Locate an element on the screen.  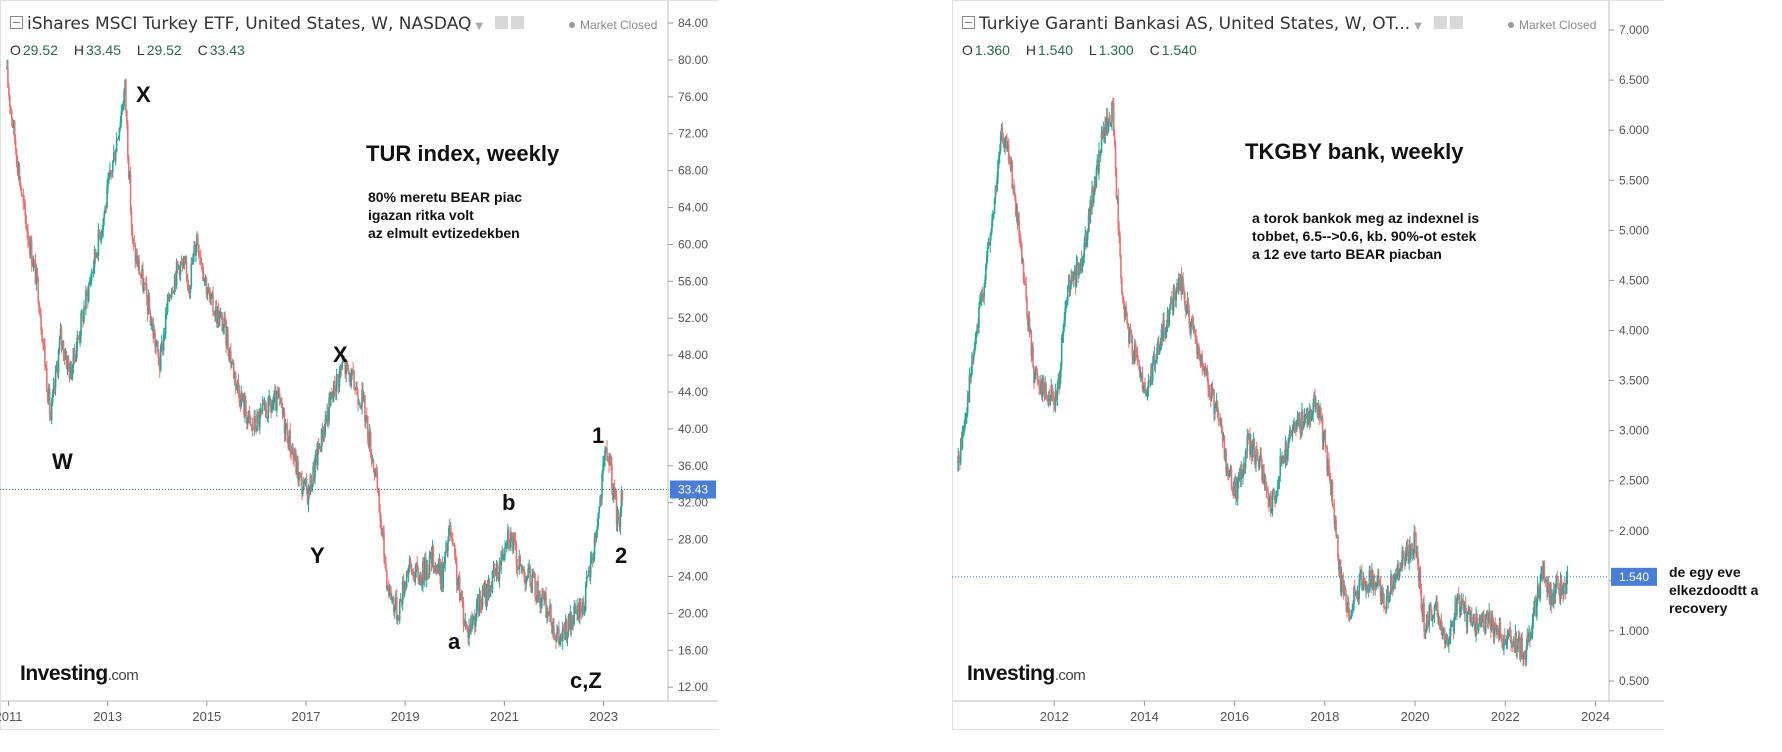
y-tick-label: 5.000 is located at coordinates (1634, 230).